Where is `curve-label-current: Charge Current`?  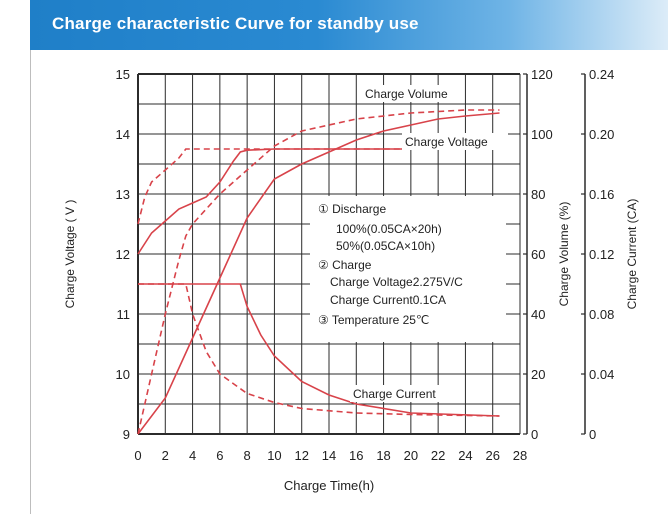
curve-label-current: Charge Current is located at coordinates (394, 394).